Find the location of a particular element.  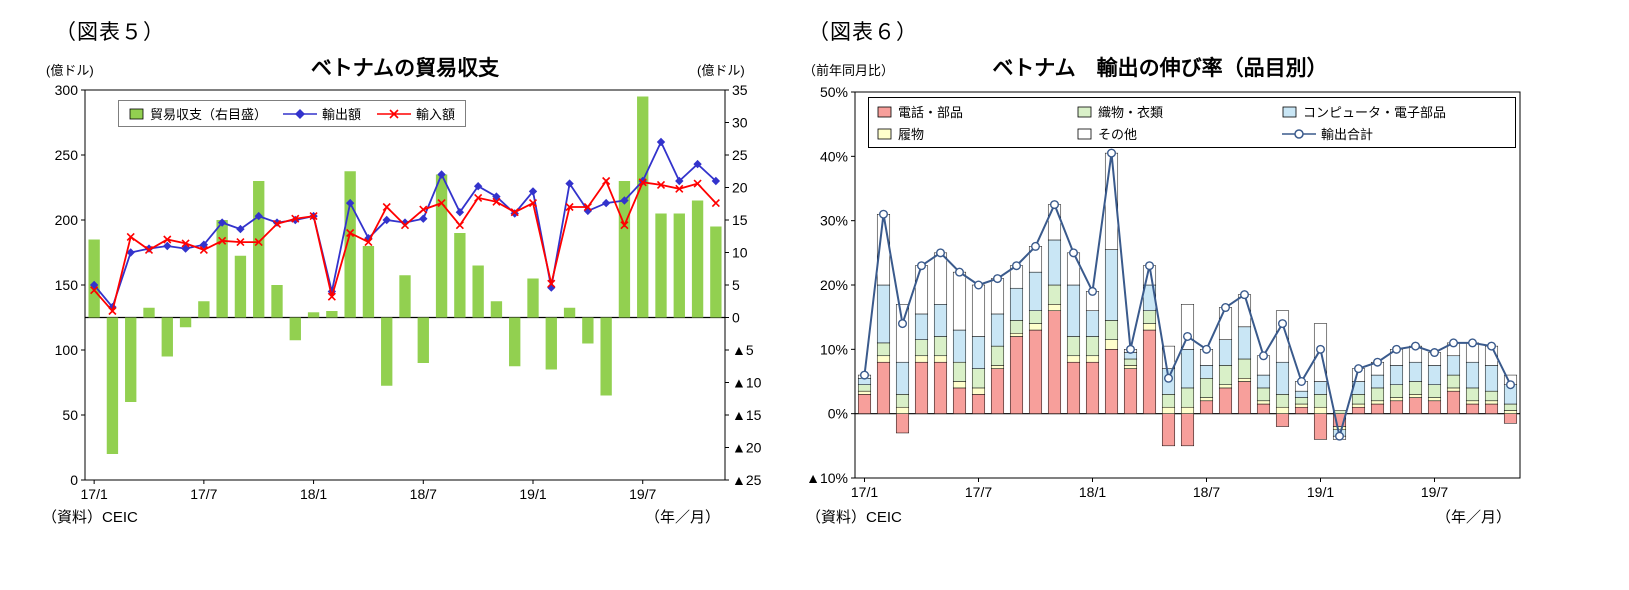

svg-text: ▲25 is located at coordinates (747, 480).